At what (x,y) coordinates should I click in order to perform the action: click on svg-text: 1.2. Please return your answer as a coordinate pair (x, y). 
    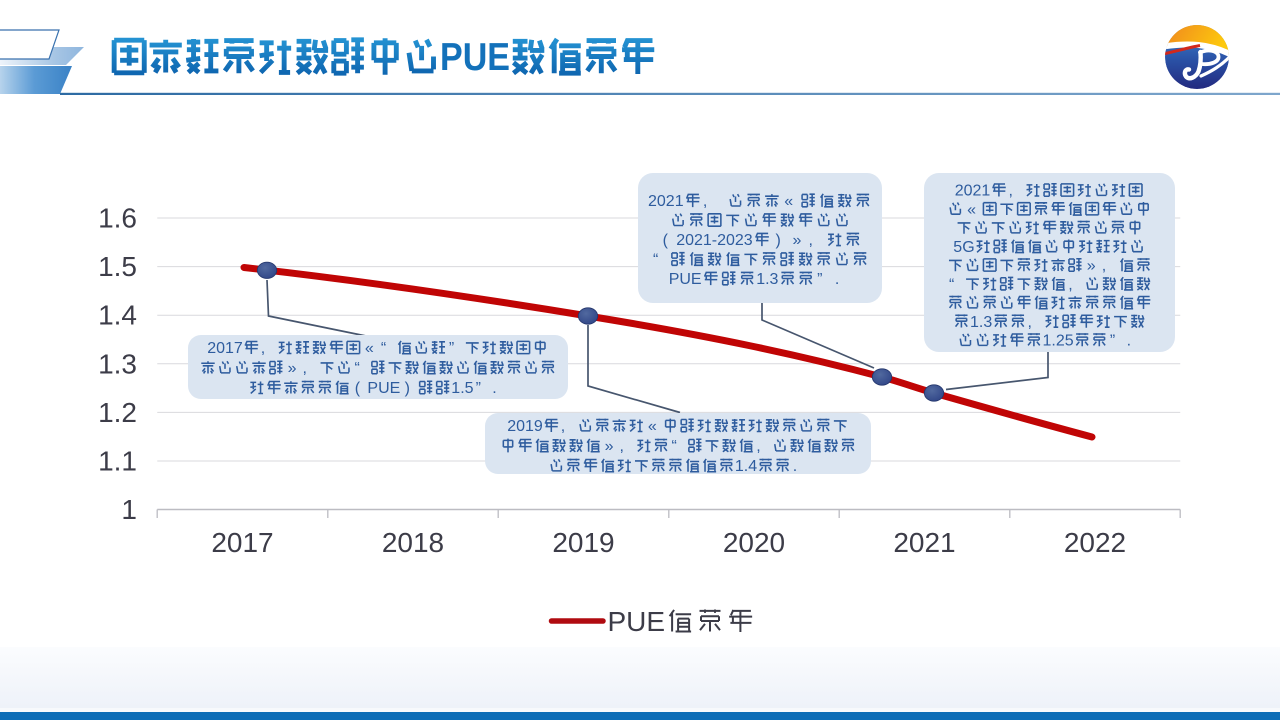
    Looking at the image, I should click on (117, 412).